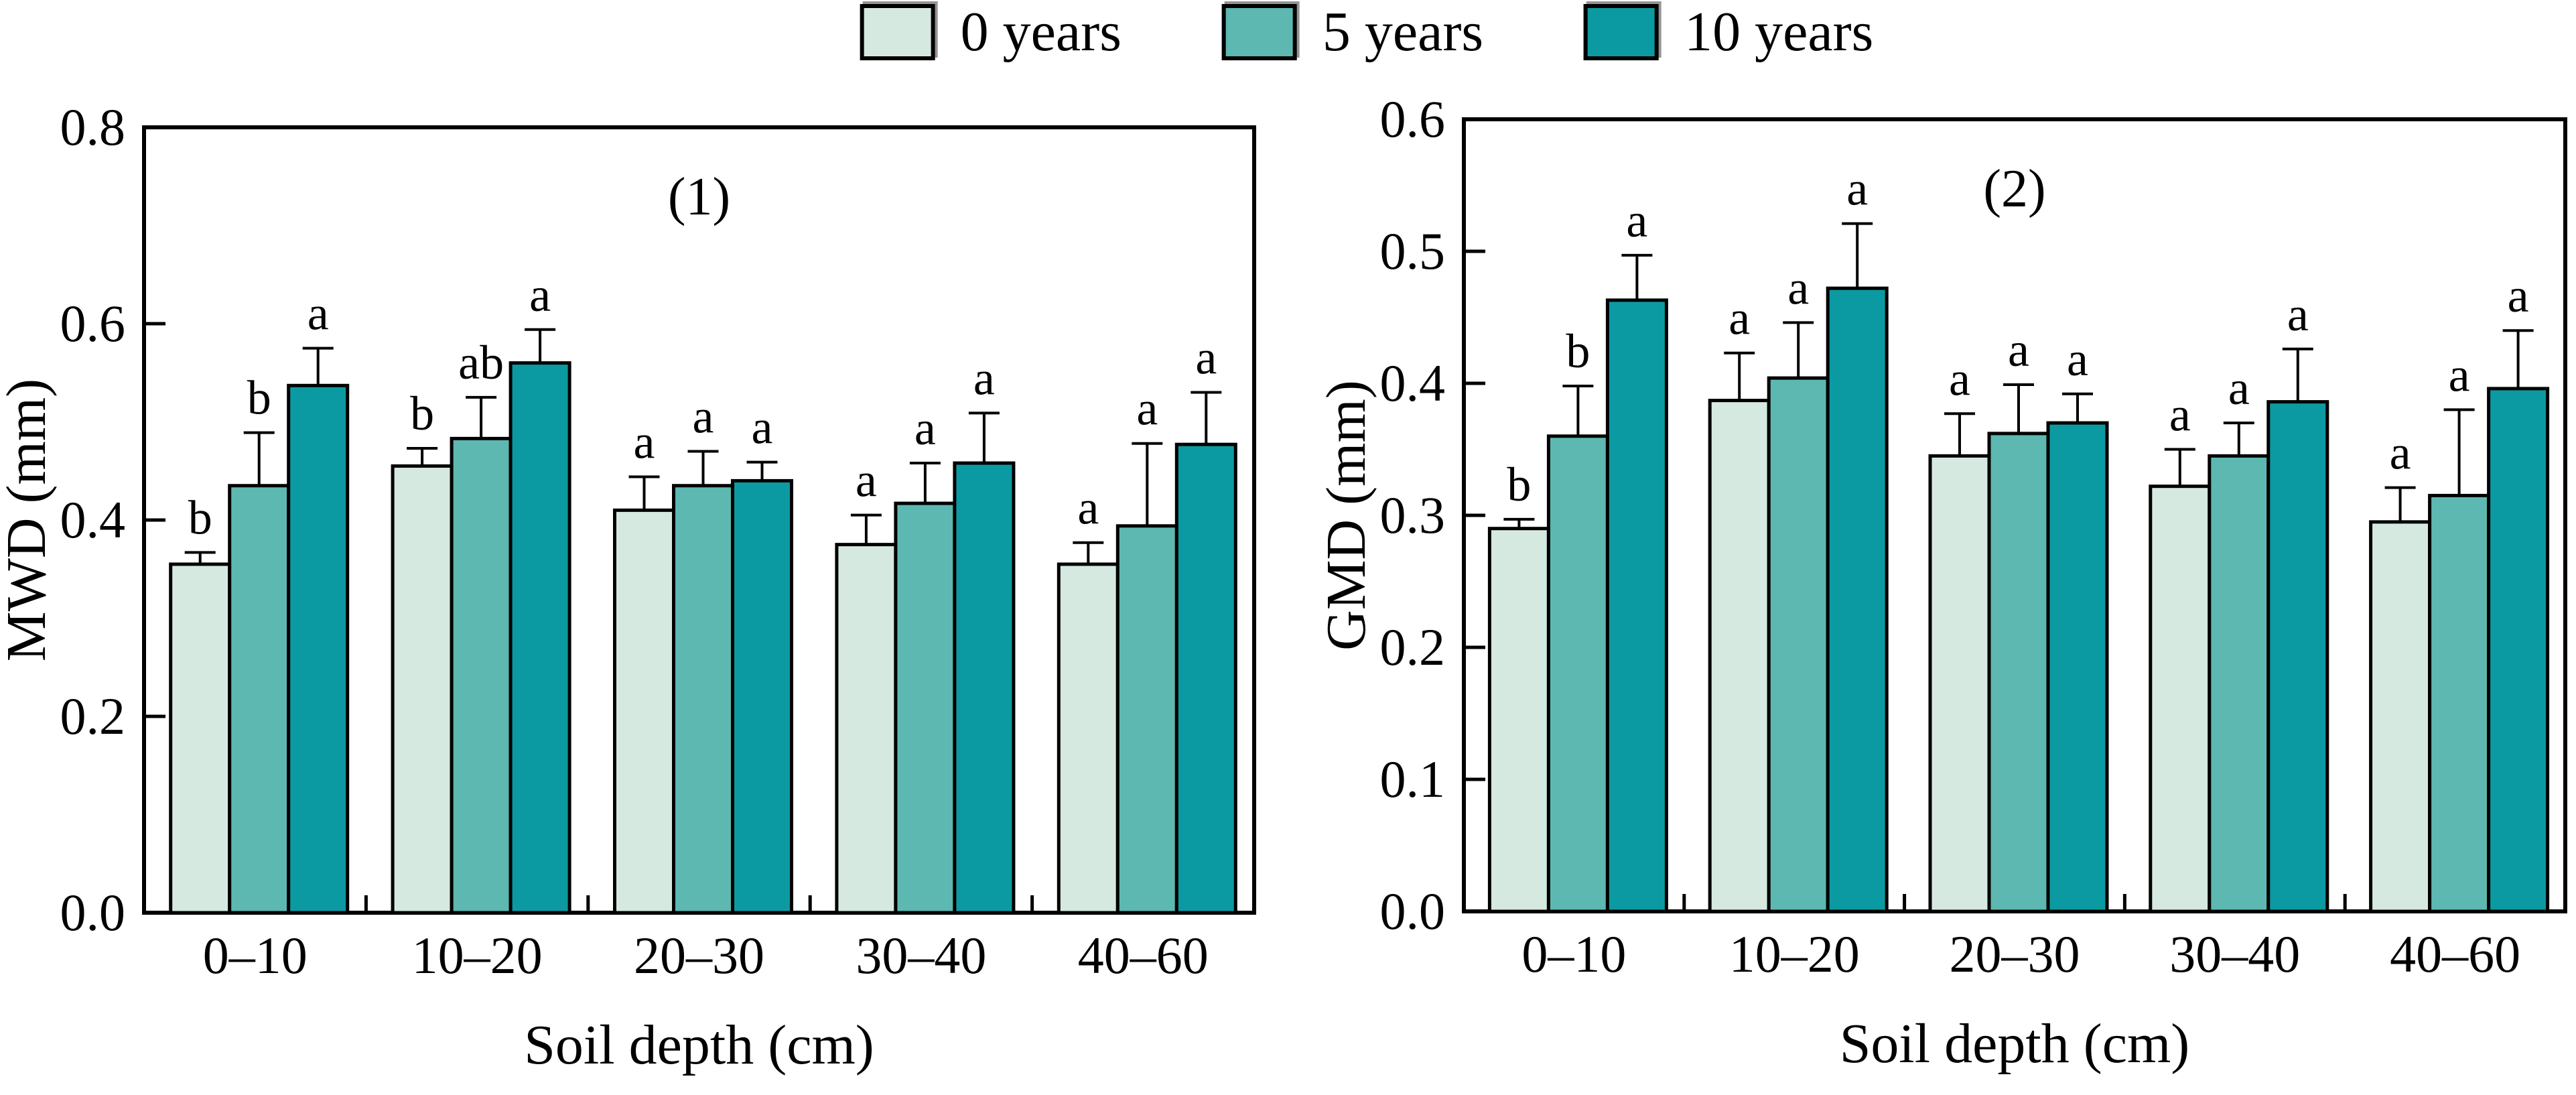  What do you see at coordinates (1413, 515) in the screenshot?
I see `y-tick-label: 0.3` at bounding box center [1413, 515].